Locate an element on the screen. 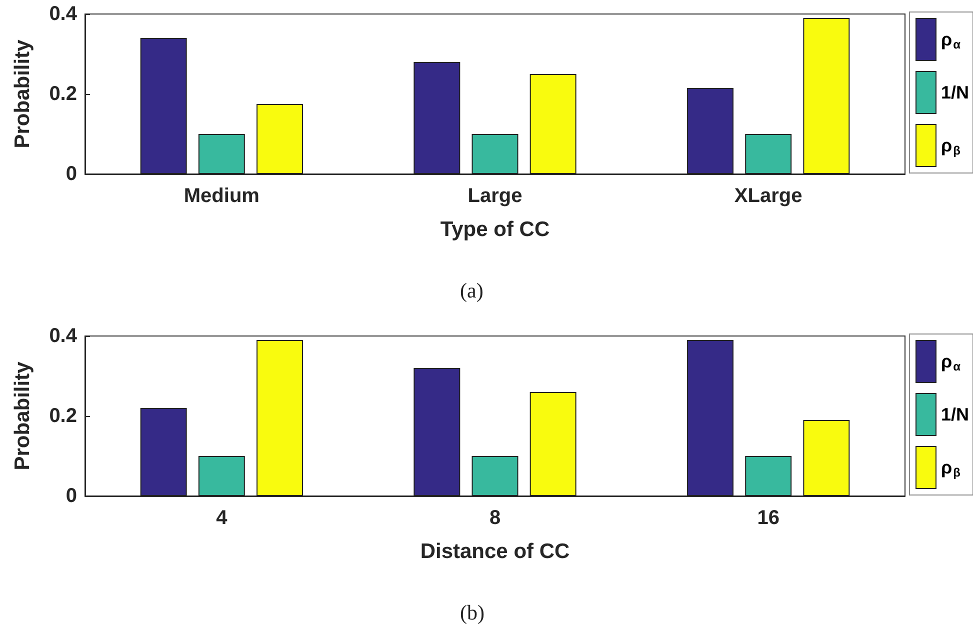 This screenshot has height=641, width=973. x-tick-label: 16 is located at coordinates (768, 518).